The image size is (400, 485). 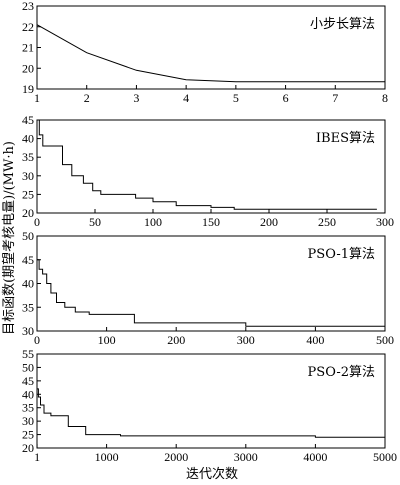 I want to click on y-tick-label-1-4: 23, so click(x=28, y=6).